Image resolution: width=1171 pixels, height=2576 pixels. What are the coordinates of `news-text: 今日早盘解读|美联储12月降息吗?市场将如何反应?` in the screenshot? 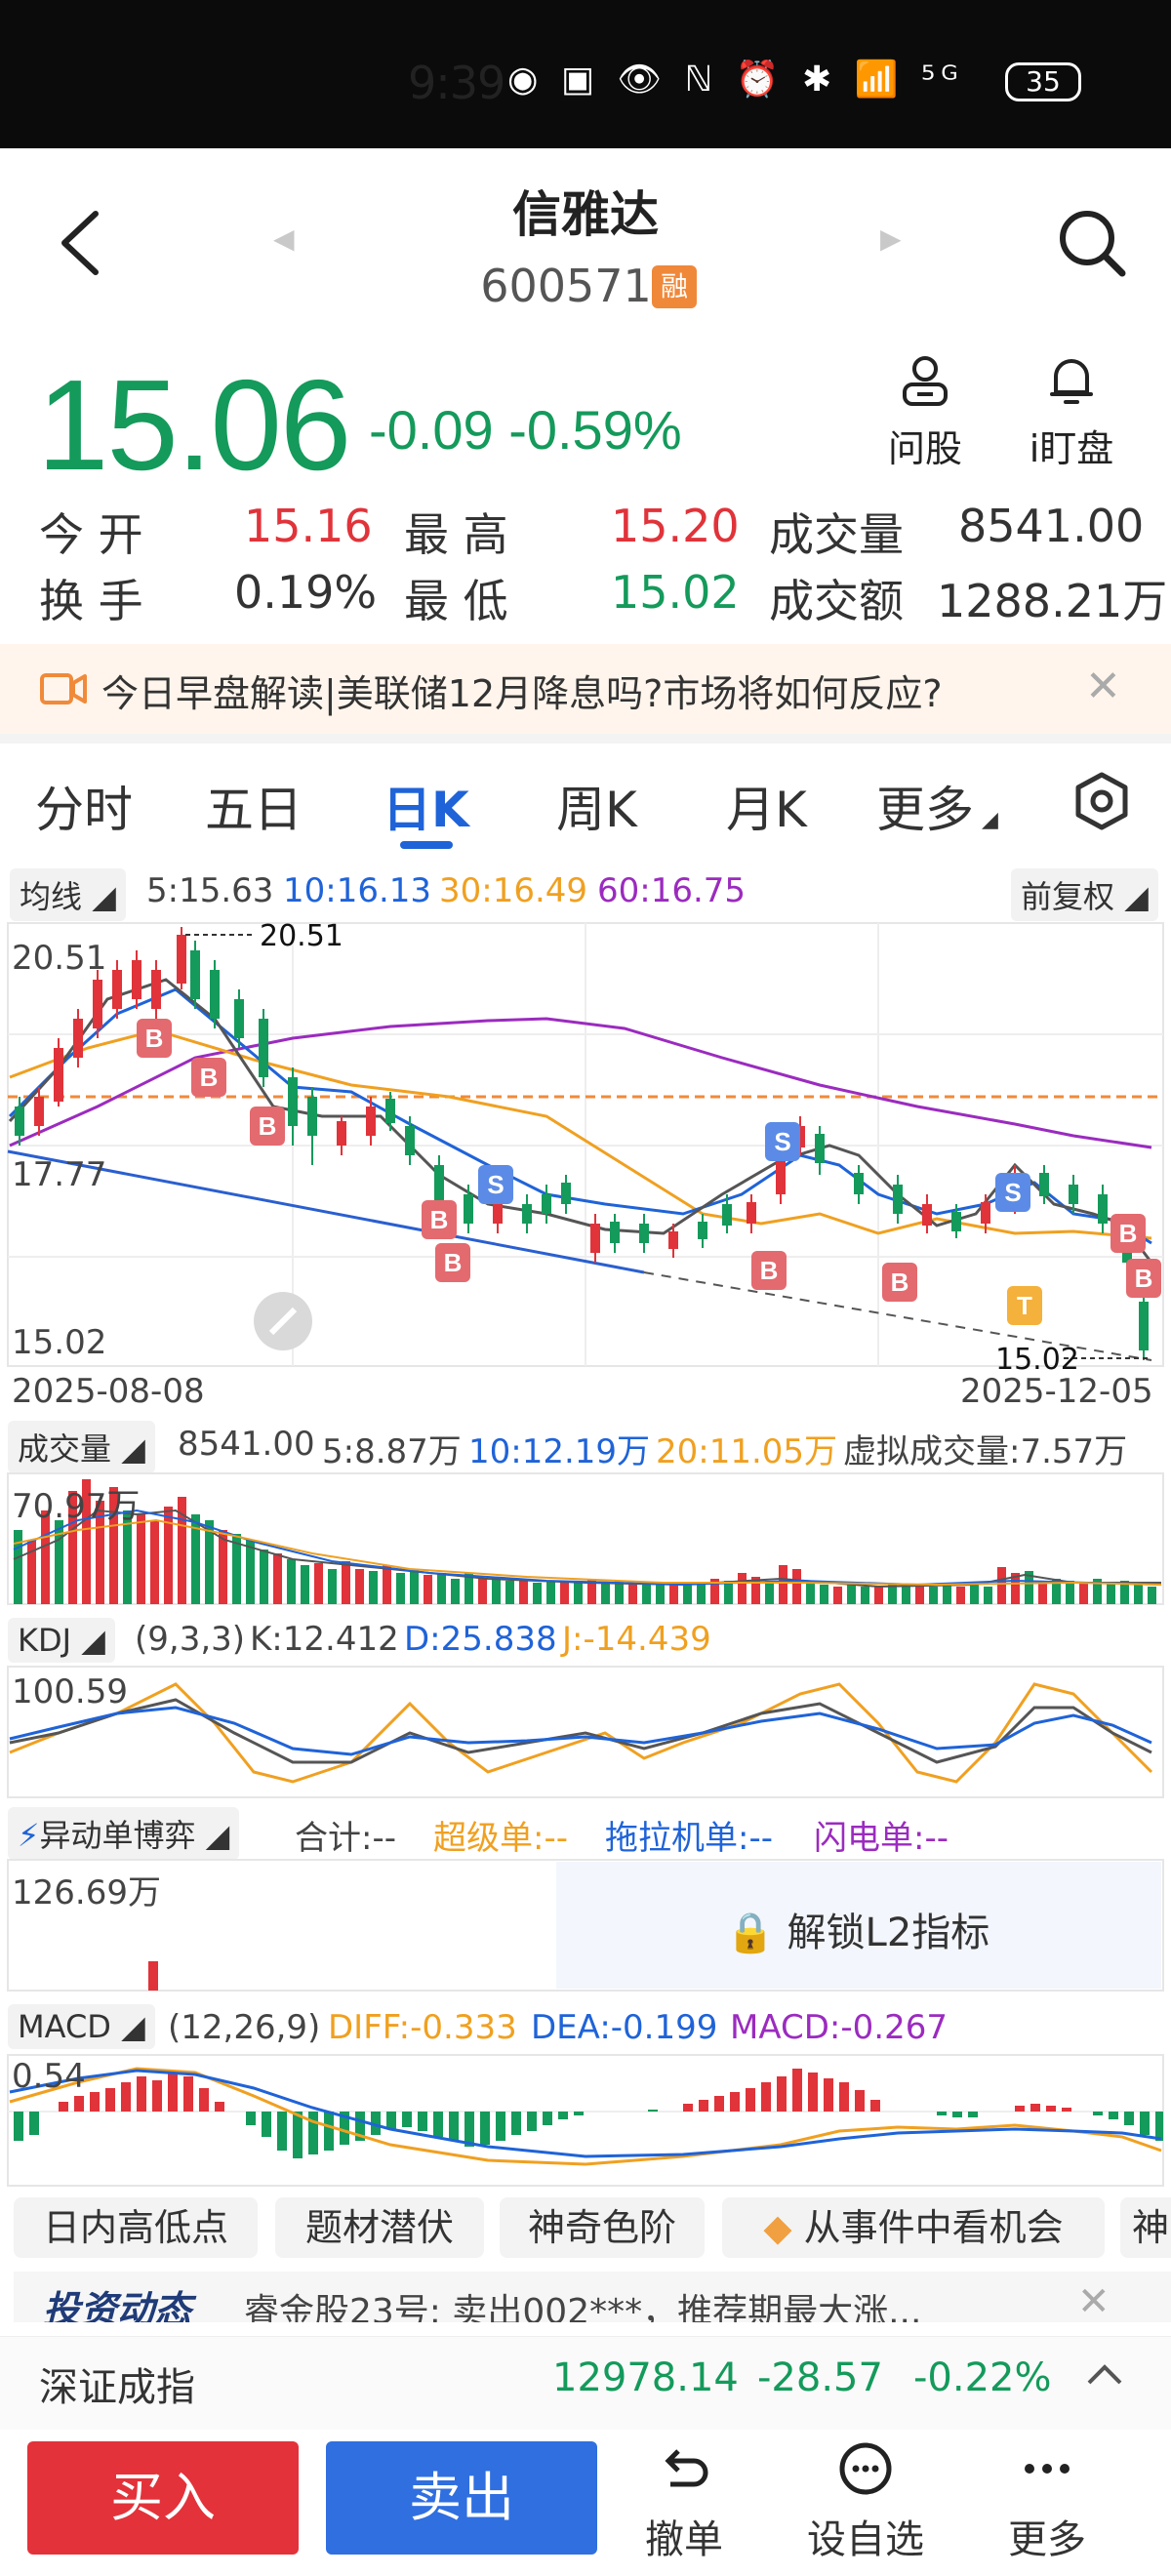 It's located at (522, 693).